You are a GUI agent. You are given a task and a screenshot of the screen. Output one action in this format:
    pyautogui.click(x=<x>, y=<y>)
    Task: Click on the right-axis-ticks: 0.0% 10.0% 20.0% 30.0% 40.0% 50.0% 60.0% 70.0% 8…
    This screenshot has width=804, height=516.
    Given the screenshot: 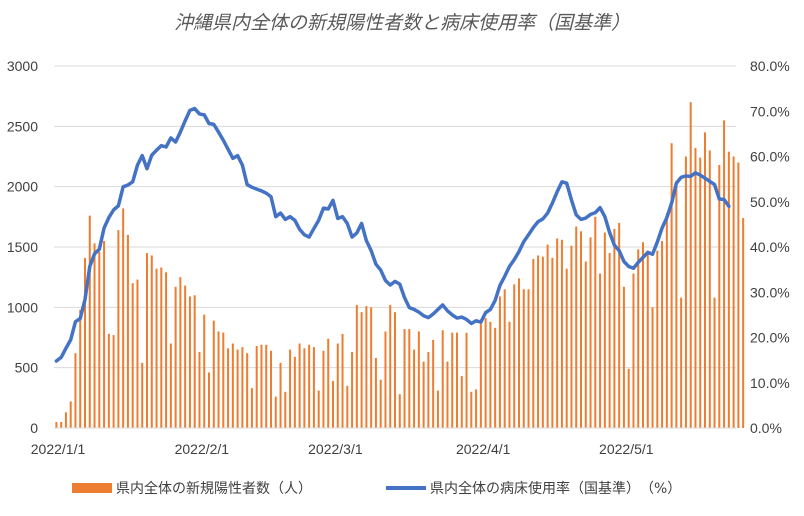 What is the action you would take?
    pyautogui.click(x=770, y=247)
    